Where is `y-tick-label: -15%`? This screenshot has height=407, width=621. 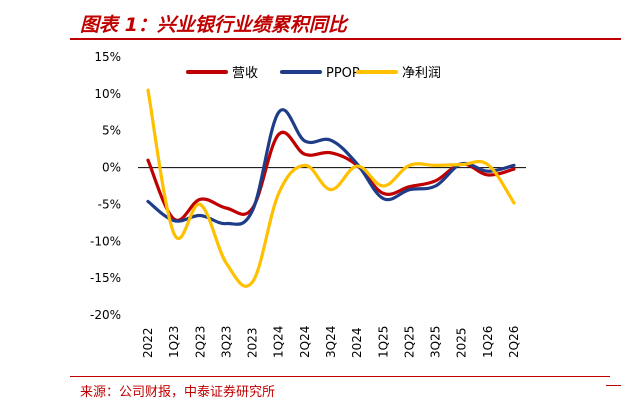
y-tick-label: -15% is located at coordinates (105, 278).